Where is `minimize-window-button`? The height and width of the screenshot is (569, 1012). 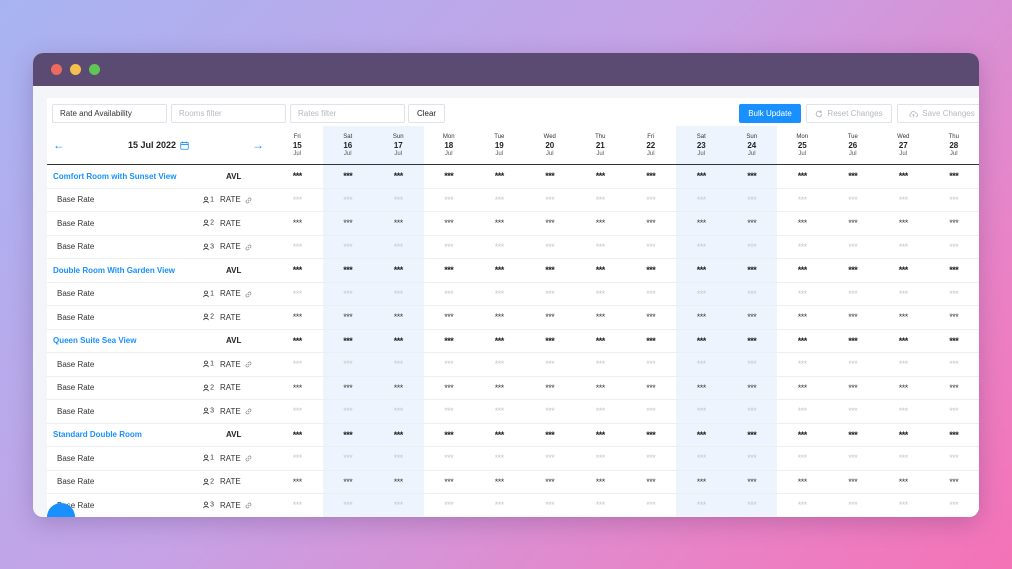
minimize-window-button is located at coordinates (75, 69).